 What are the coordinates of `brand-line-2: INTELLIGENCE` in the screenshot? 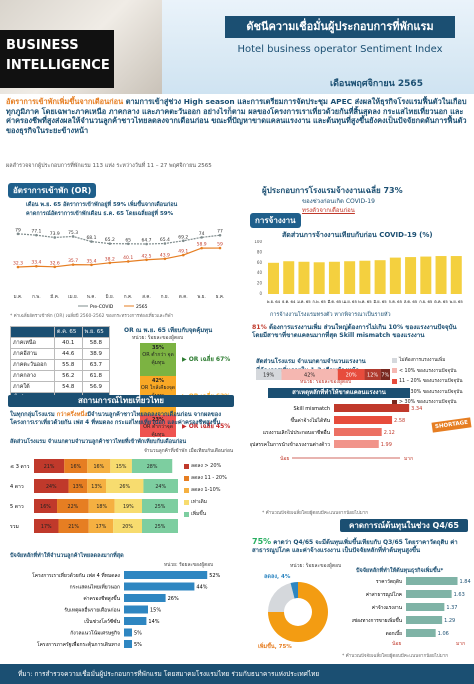 It's located at (58, 66).